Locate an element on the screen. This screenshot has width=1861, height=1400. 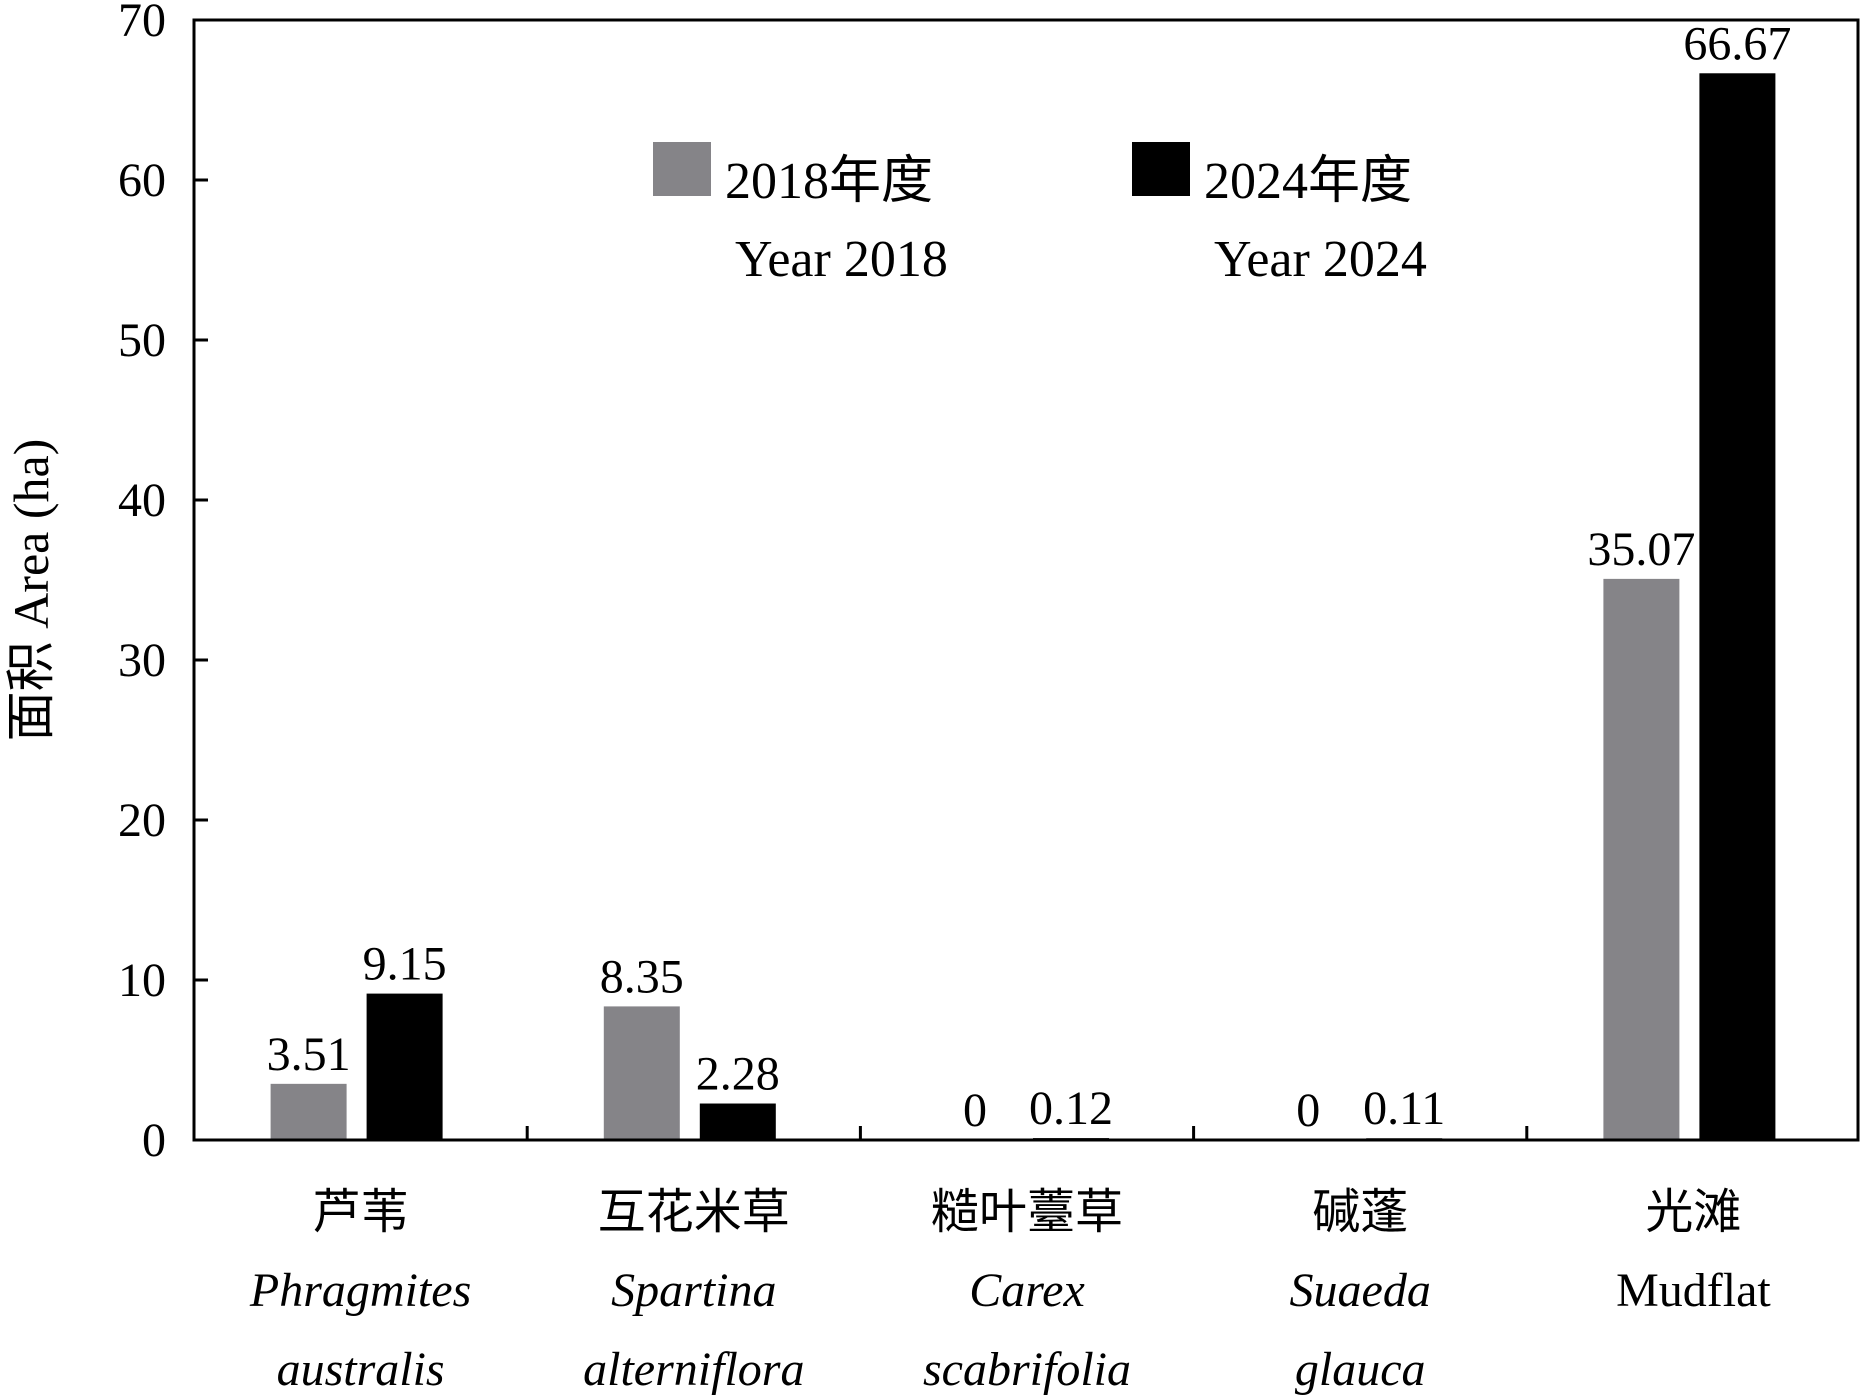
category-label-zh: 糙叶薹草 is located at coordinates (1027, 1212).